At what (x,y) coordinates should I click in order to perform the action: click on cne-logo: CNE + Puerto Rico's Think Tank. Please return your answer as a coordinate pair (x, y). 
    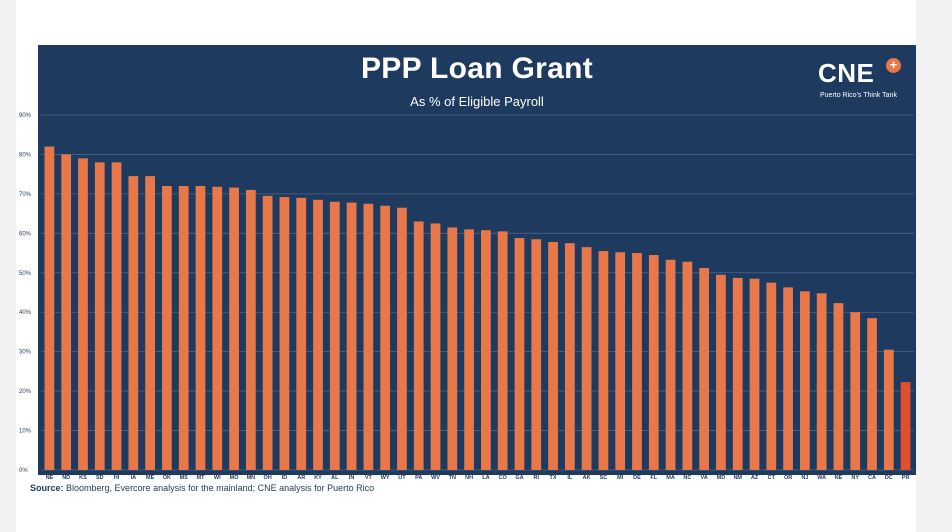
    Looking at the image, I should click on (863, 83).